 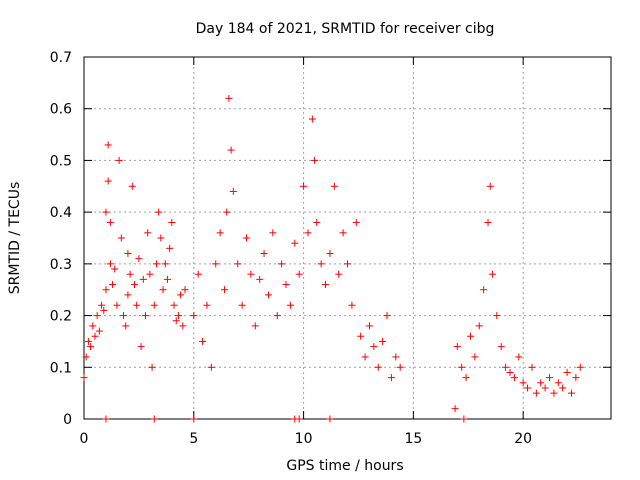 I want to click on y-tick-label: 0.3, so click(x=61, y=265).